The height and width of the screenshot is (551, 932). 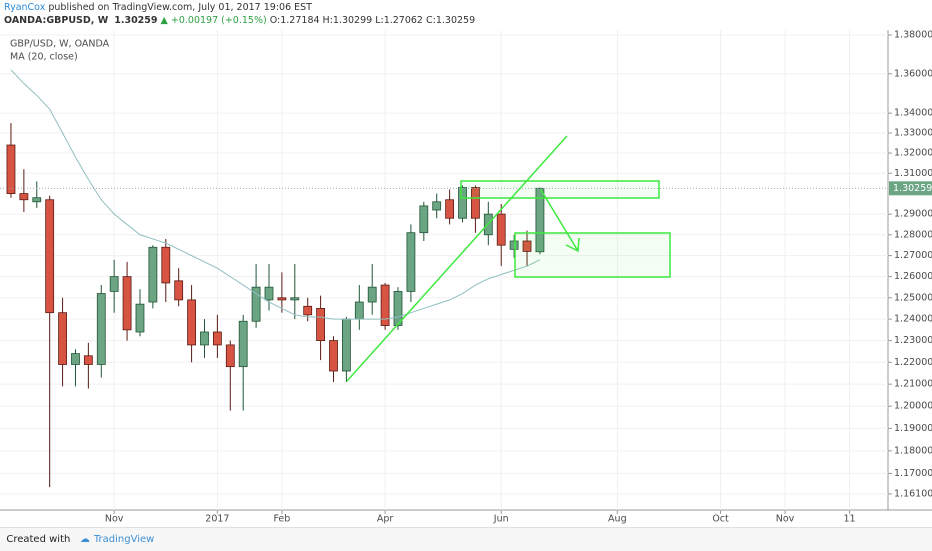 What do you see at coordinates (56, 20) in the screenshot?
I see `symbol: OANDA:GBPUSD, W` at bounding box center [56, 20].